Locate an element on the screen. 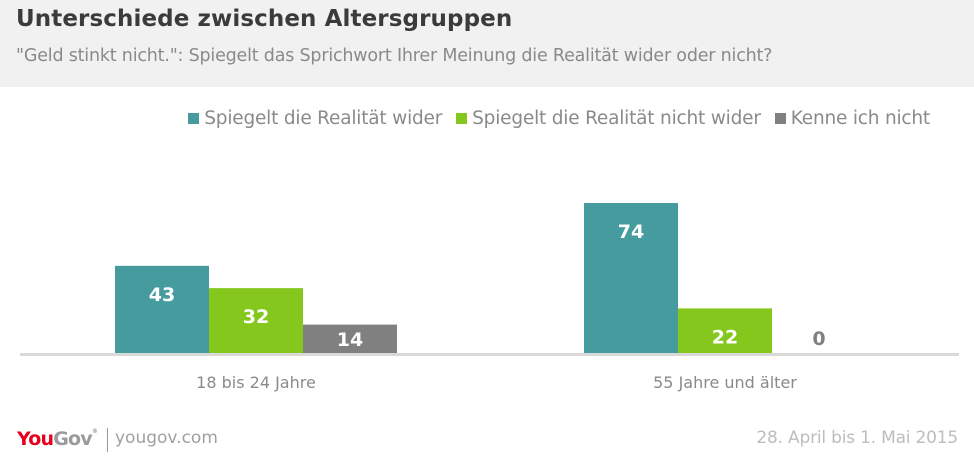 The width and height of the screenshot is (974, 456). legend-item-wider: Spiegelt die Realität wider is located at coordinates (315, 118).